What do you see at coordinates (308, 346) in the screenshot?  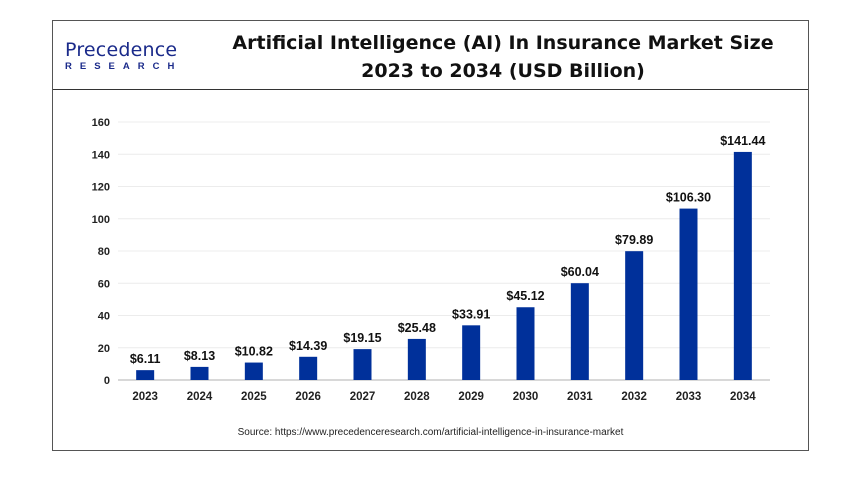 I see `data-label: $14.39` at bounding box center [308, 346].